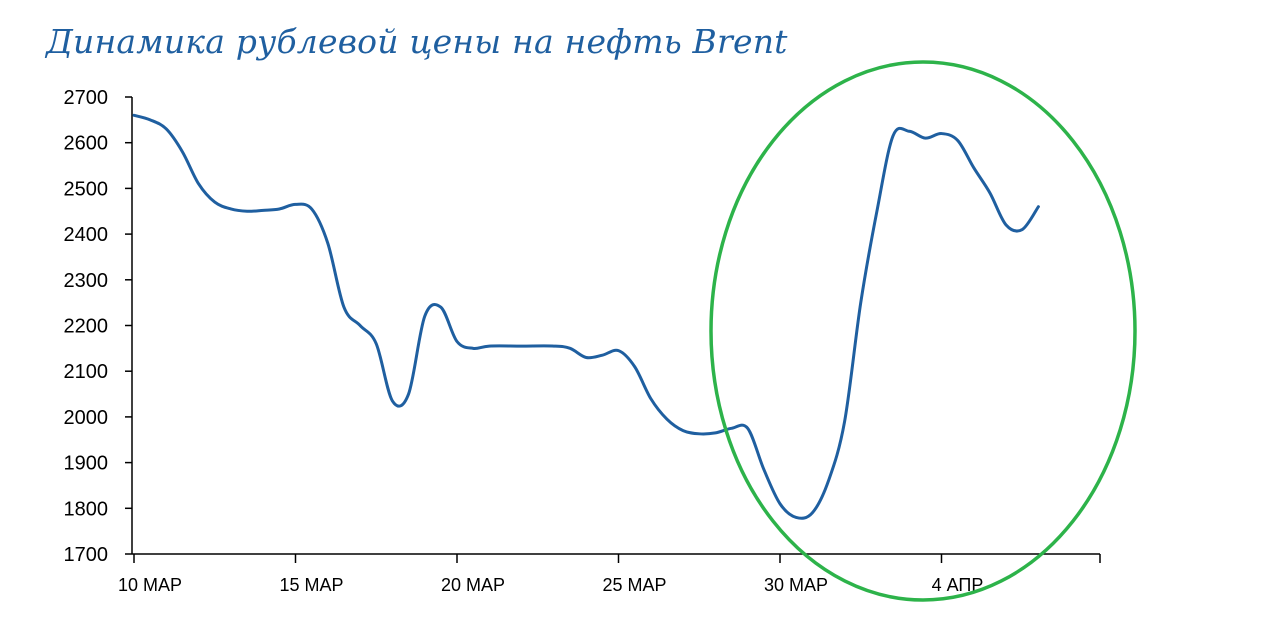 The image size is (1265, 618). I want to click on x-tick-label: 10 МАР, so click(150, 585).